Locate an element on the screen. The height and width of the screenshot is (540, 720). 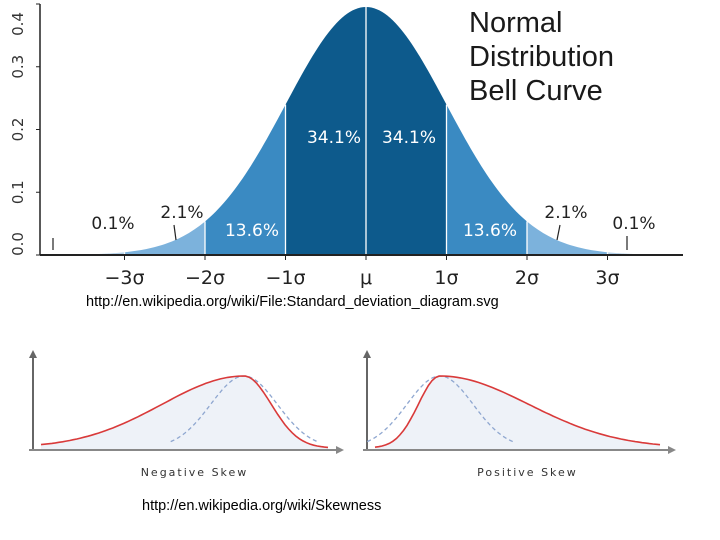
skew-chart-title: Positive Skew is located at coordinates (527, 472).